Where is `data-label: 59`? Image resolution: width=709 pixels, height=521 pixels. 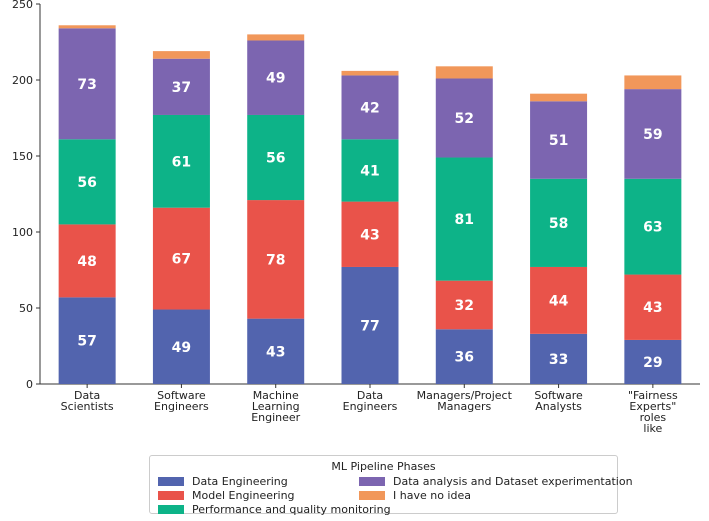
data-label: 59 is located at coordinates (652, 135).